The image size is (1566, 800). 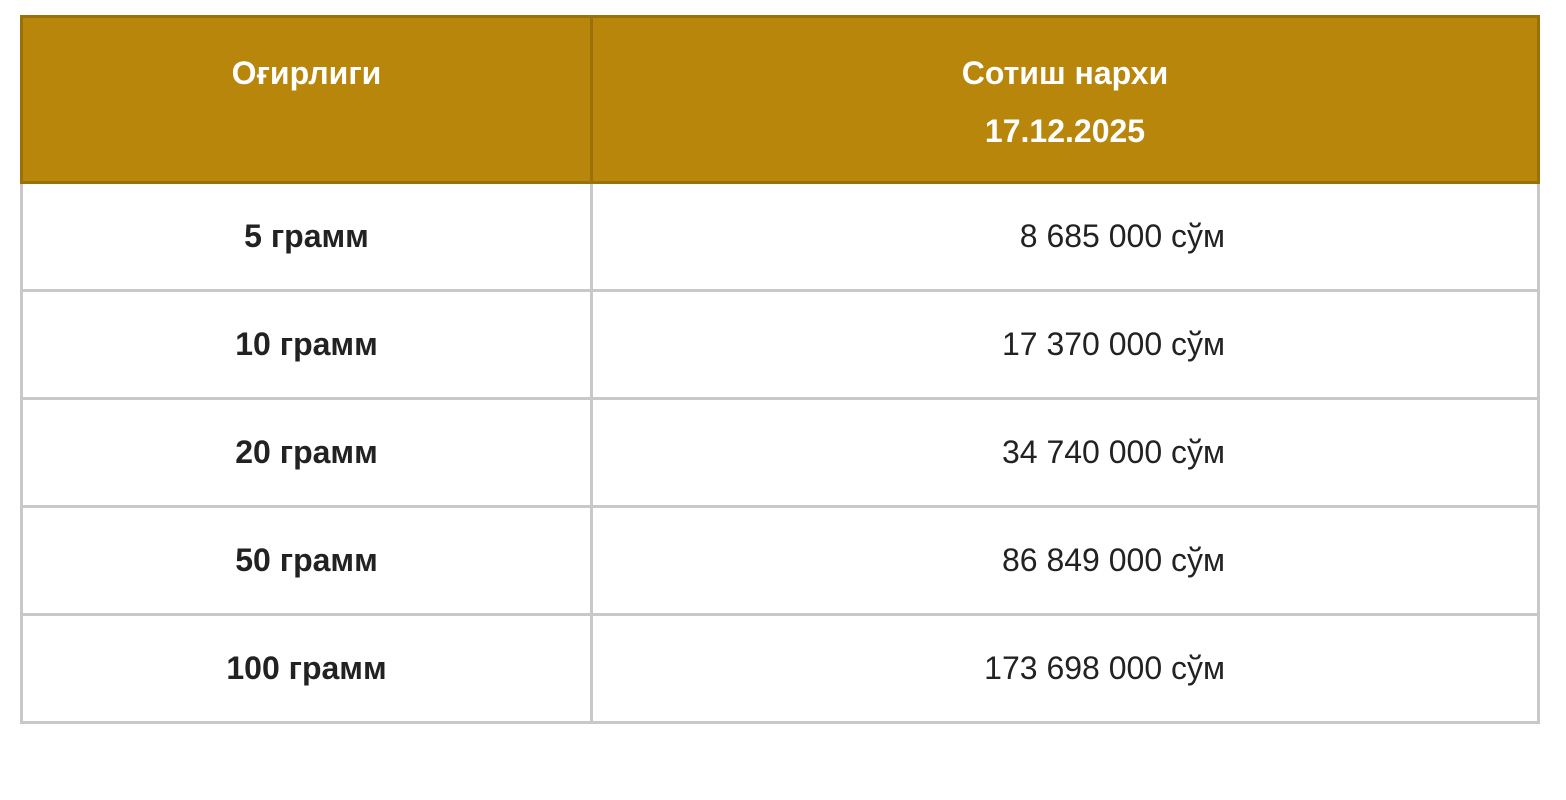 What do you see at coordinates (306, 73) in the screenshot?
I see `header-text: Оғирлиги` at bounding box center [306, 73].